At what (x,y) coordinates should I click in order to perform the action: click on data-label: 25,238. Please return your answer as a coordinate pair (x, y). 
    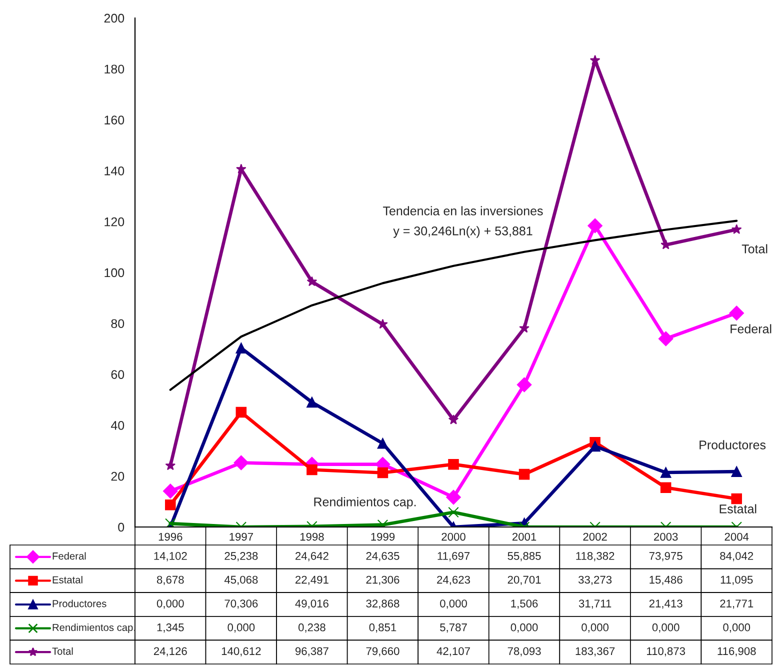
    Looking at the image, I should click on (241, 557).